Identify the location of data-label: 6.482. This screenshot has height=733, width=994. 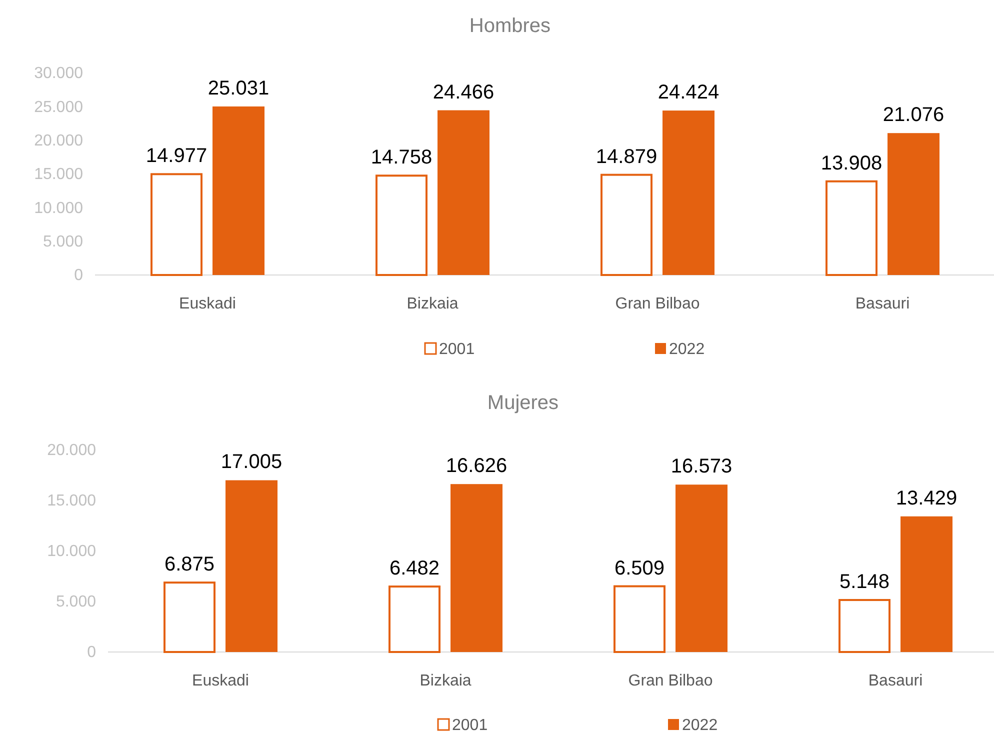
(414, 569).